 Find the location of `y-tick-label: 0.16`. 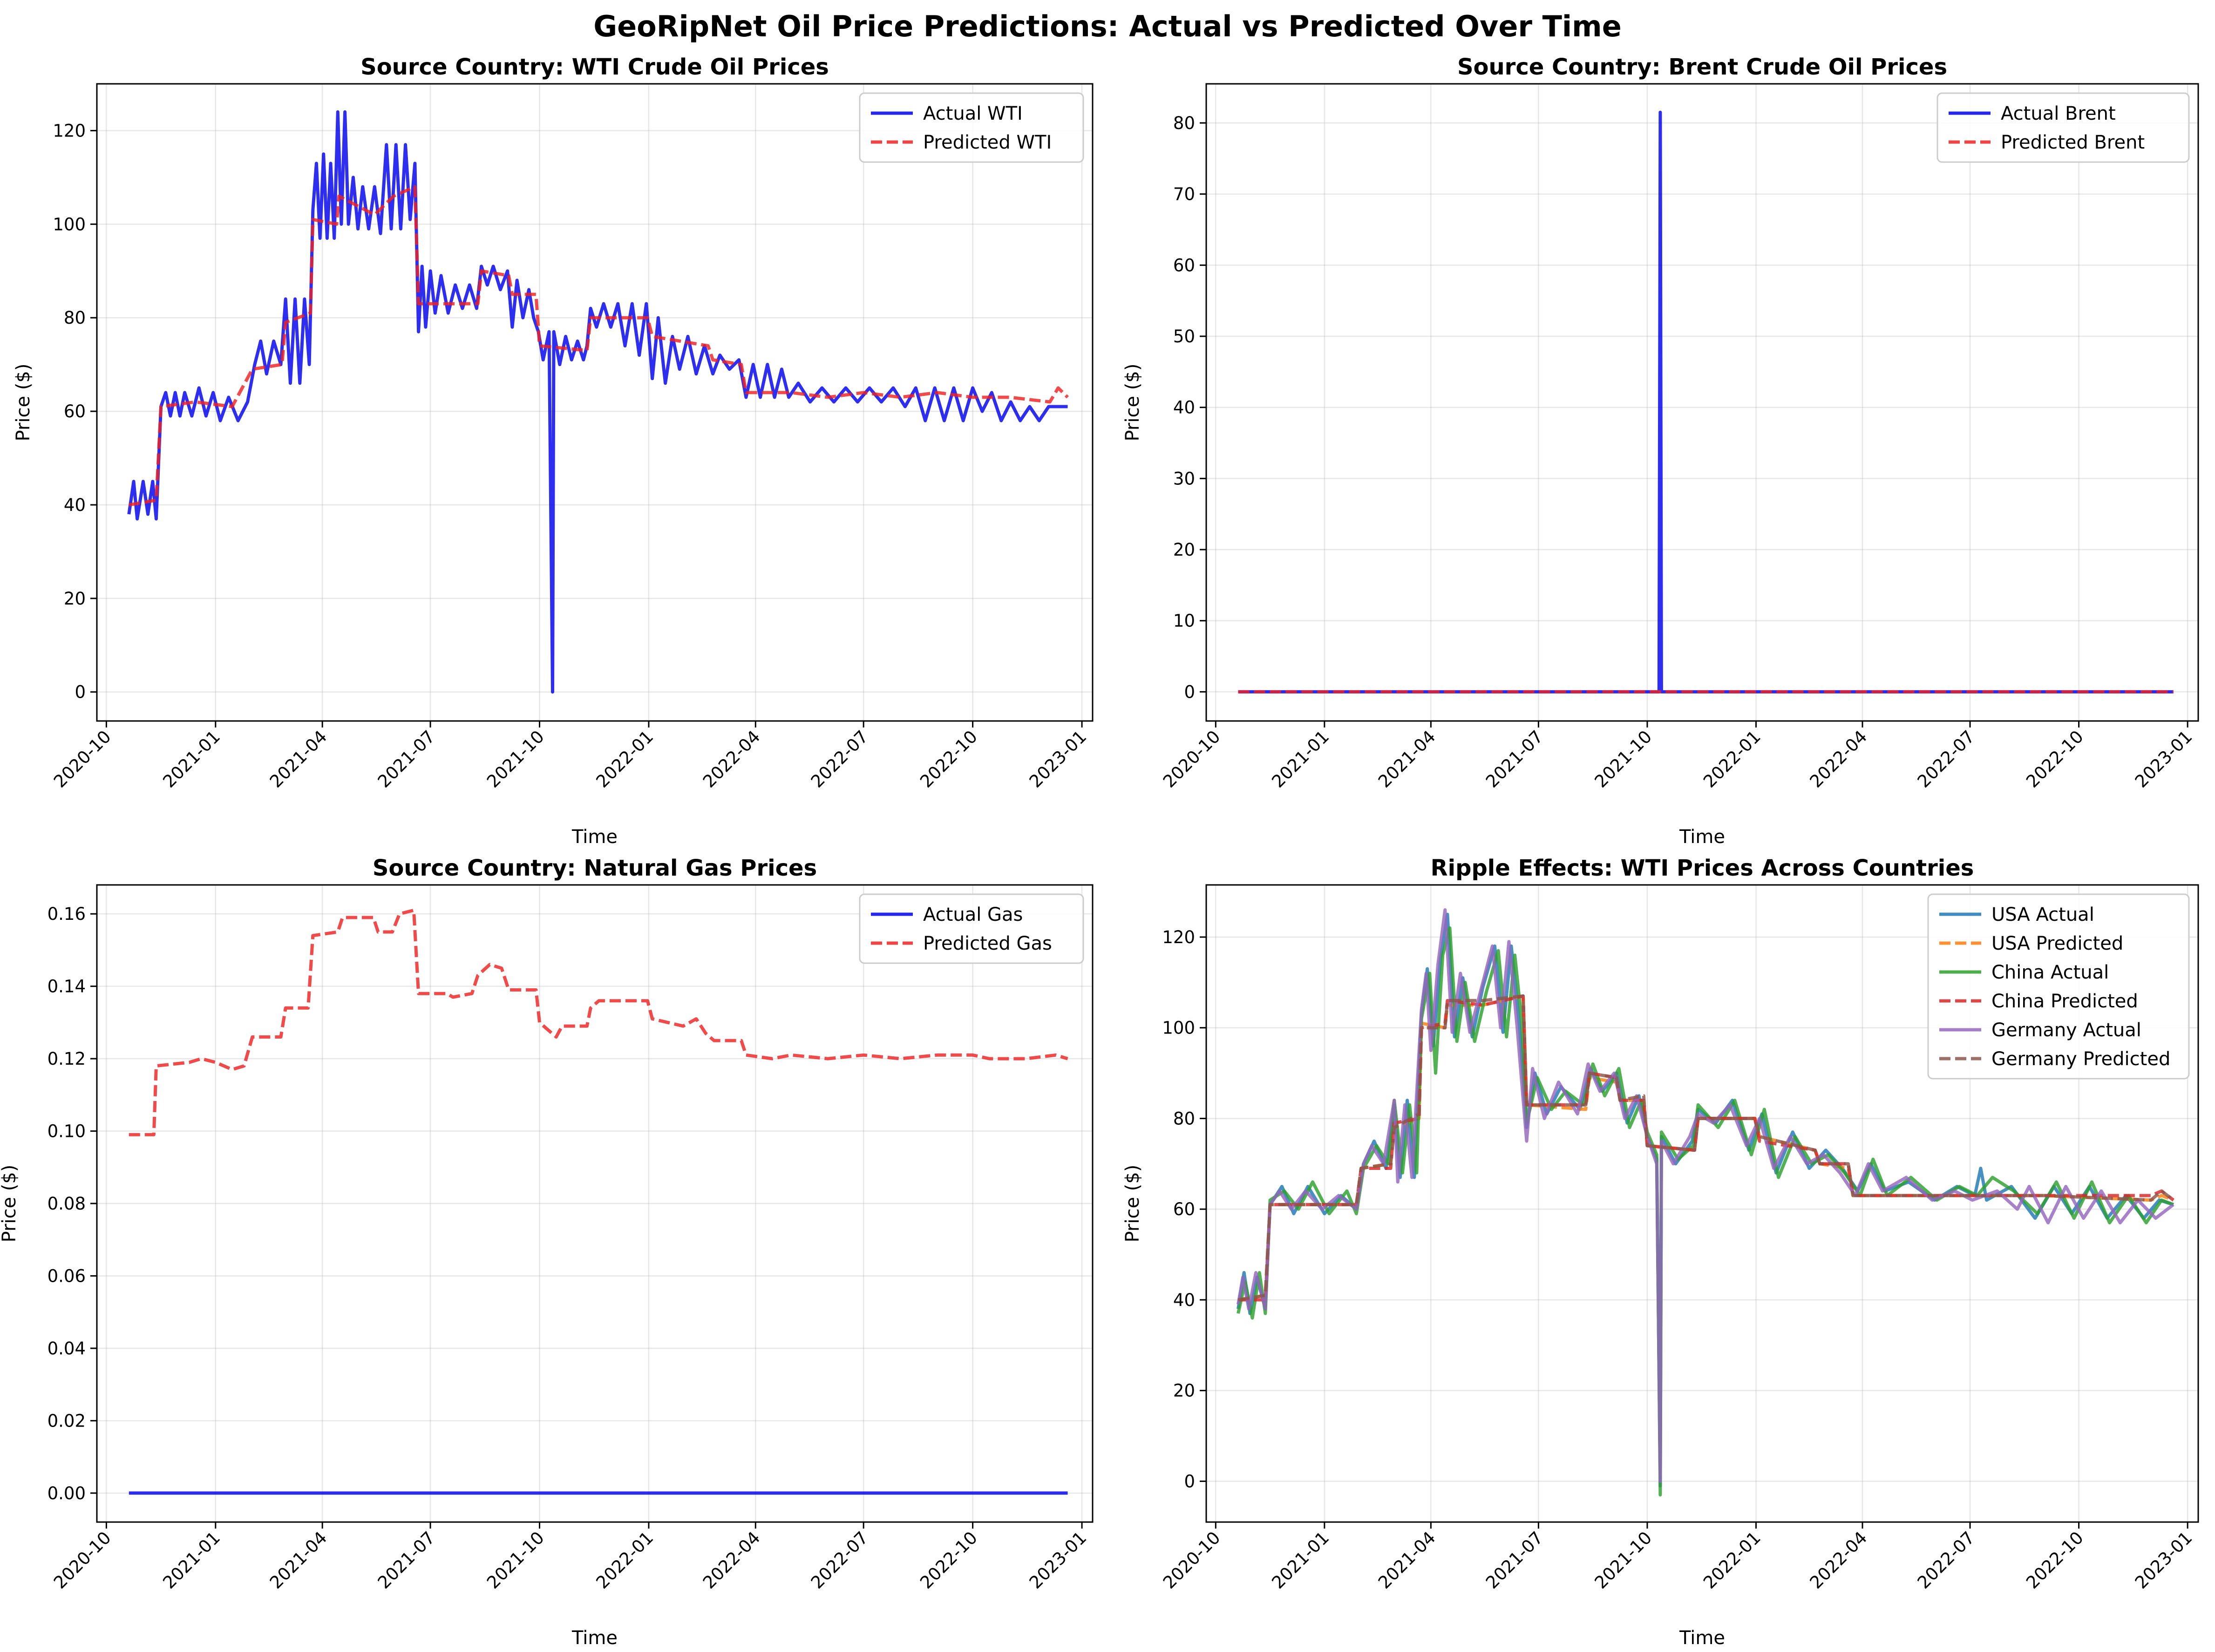

y-tick-label: 0.16 is located at coordinates (67, 914).